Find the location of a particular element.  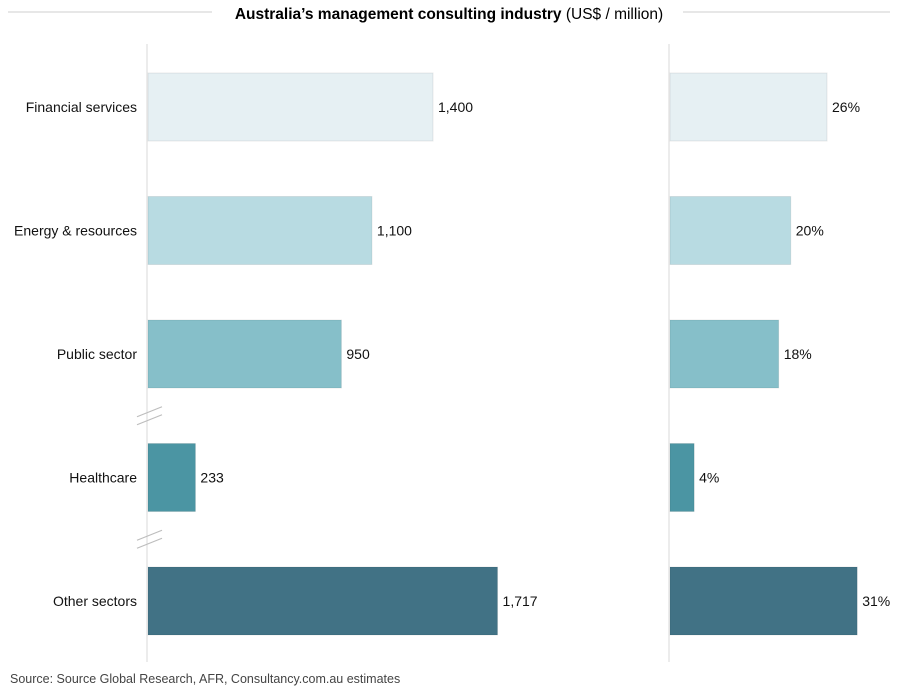

bar-share-other-sectors is located at coordinates (763, 601).